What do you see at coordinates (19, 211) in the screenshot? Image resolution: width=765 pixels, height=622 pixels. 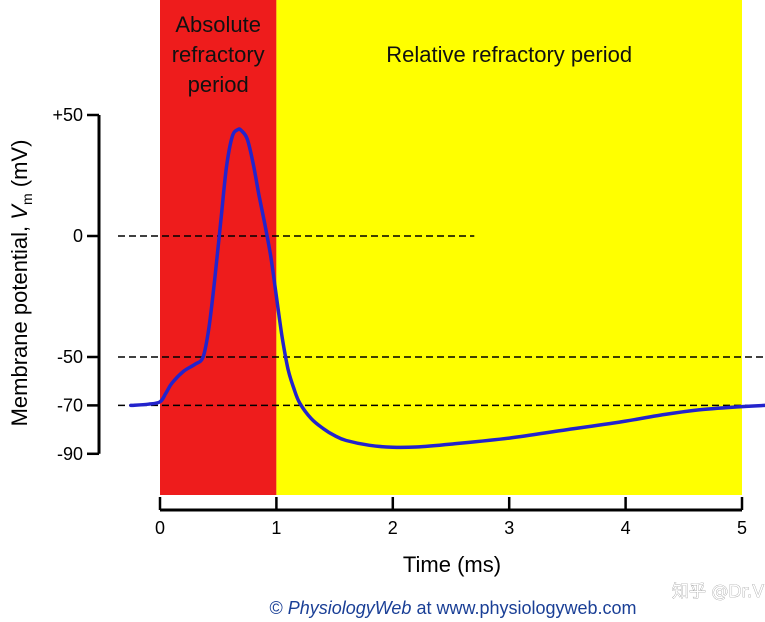 I see `y-axis-label-var: V` at bounding box center [19, 211].